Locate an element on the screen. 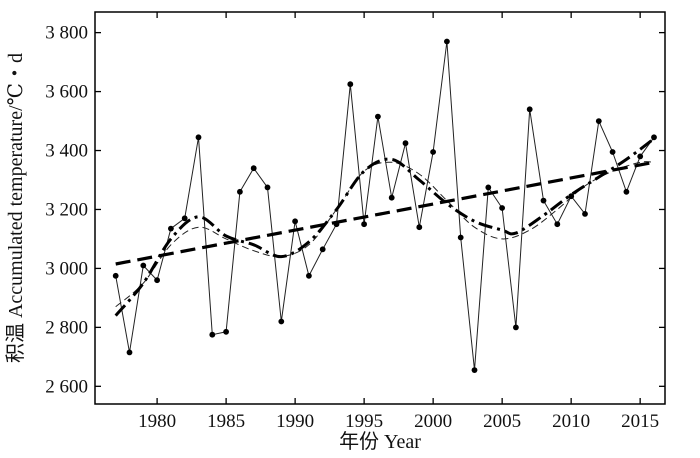 The width and height of the screenshot is (700, 458). x-tick-label: 2005 is located at coordinates (502, 421).